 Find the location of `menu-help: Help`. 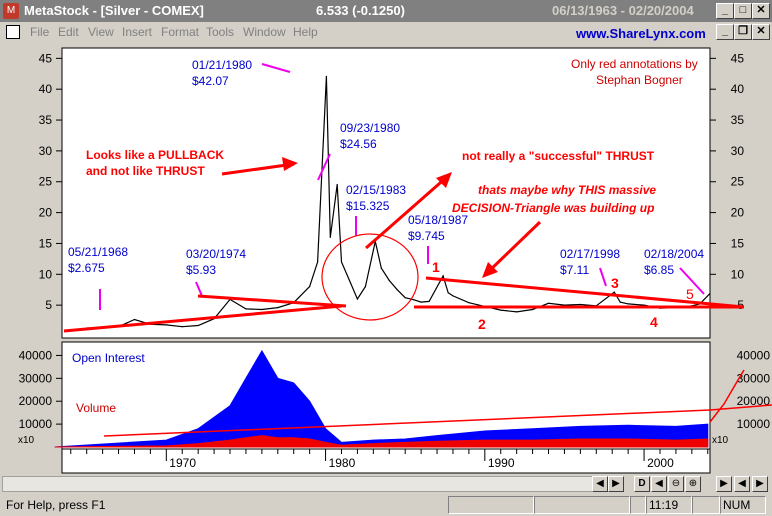

menu-help: Help is located at coordinates (305, 32).